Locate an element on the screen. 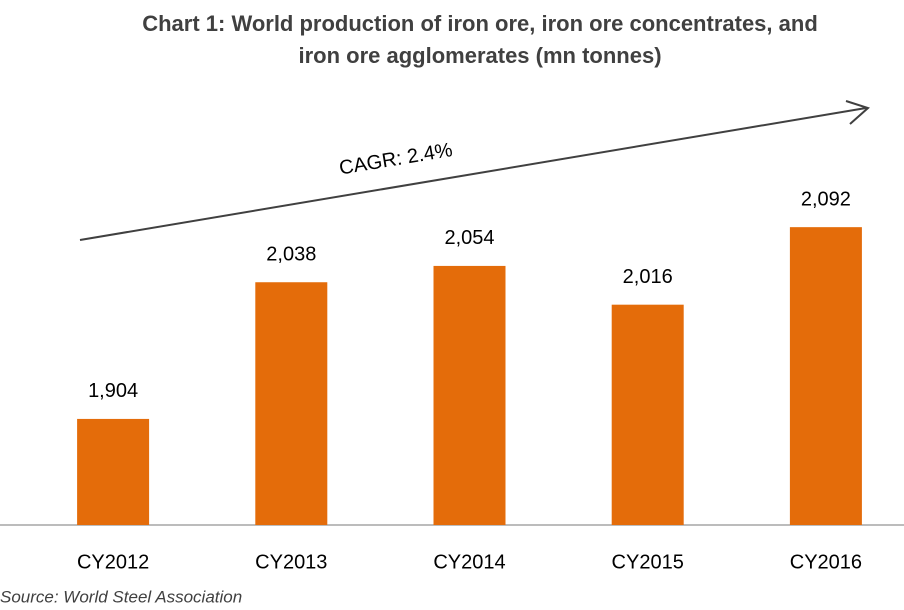 This screenshot has width=904, height=610. value-label: 2,092 is located at coordinates (826, 199).